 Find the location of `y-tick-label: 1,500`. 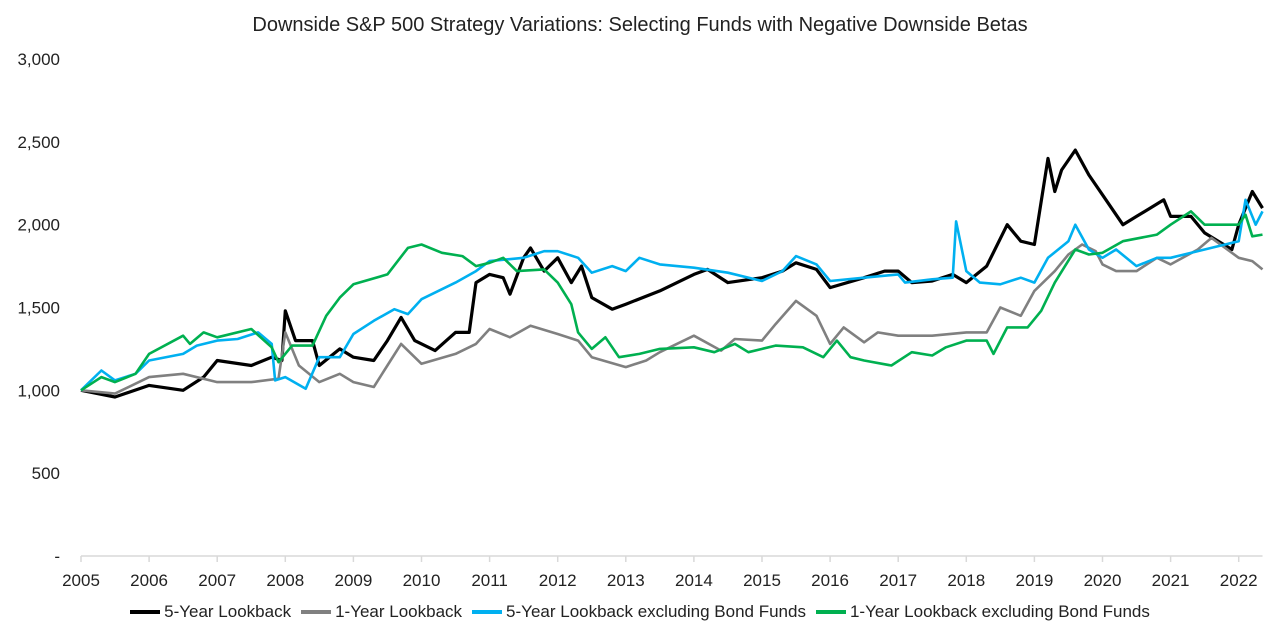

y-tick-label: 1,500 is located at coordinates (38, 308).